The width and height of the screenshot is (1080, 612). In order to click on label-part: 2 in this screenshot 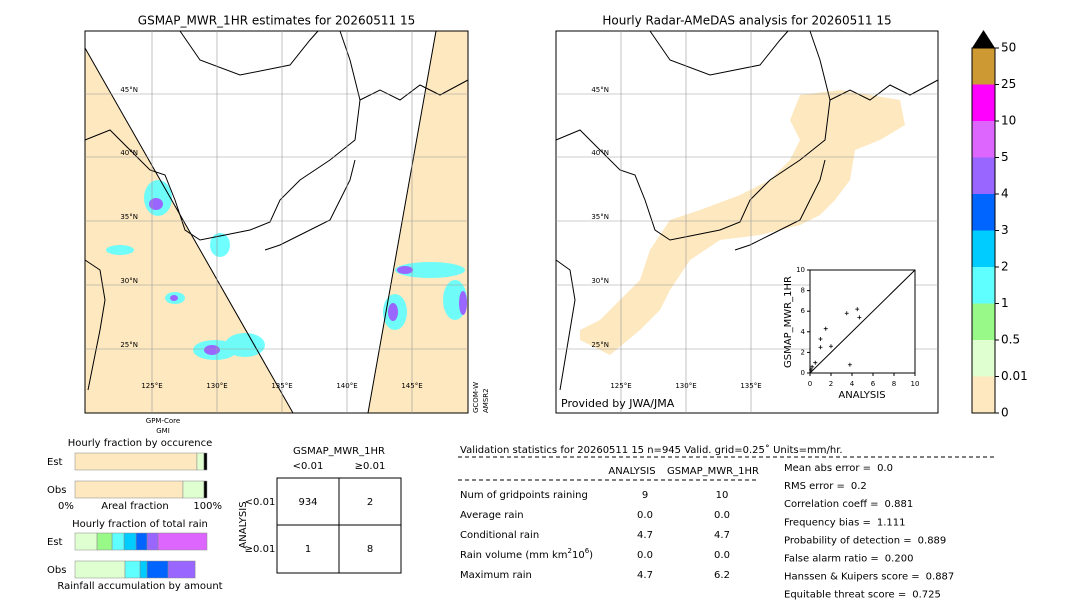, I will do `click(569, 551)`.